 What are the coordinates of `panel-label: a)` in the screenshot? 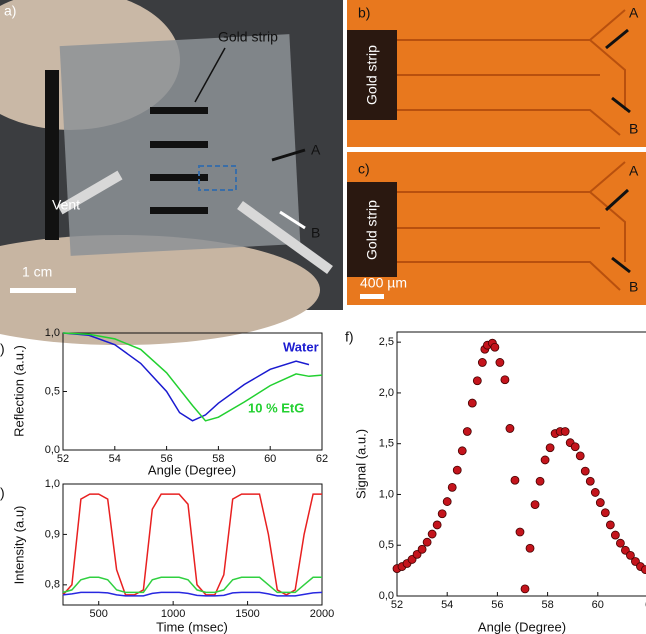 It's located at (10, 11).